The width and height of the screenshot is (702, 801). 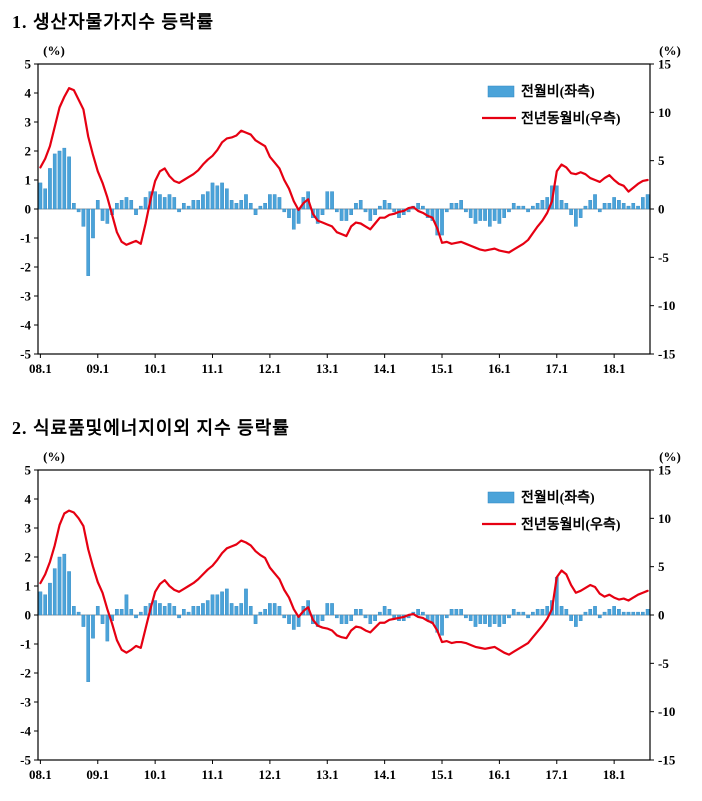 What do you see at coordinates (614, 368) in the screenshot?
I see `x-tick-label: 18.1` at bounding box center [614, 368].